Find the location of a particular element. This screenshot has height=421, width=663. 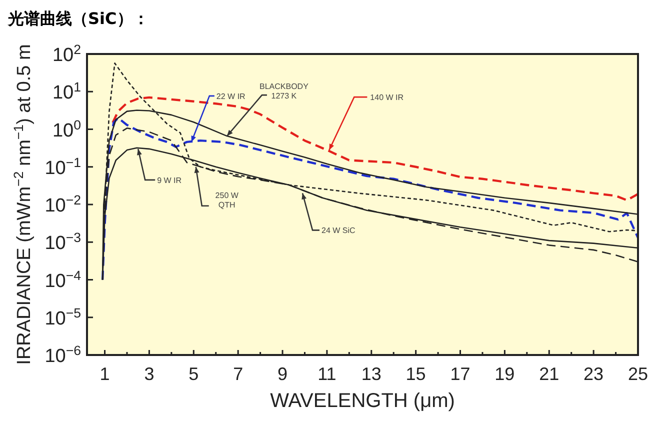

y-tick-label: 10$^{1}$ is located at coordinates (66, 91).